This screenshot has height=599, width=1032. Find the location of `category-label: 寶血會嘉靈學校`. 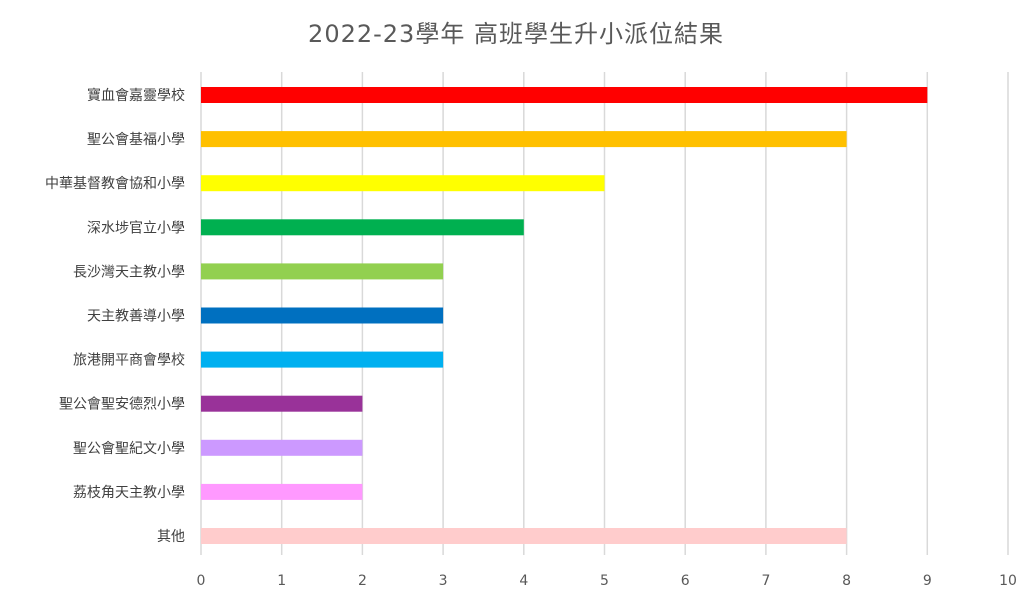

category-label: 寶血會嘉靈學校 is located at coordinates (136, 95).